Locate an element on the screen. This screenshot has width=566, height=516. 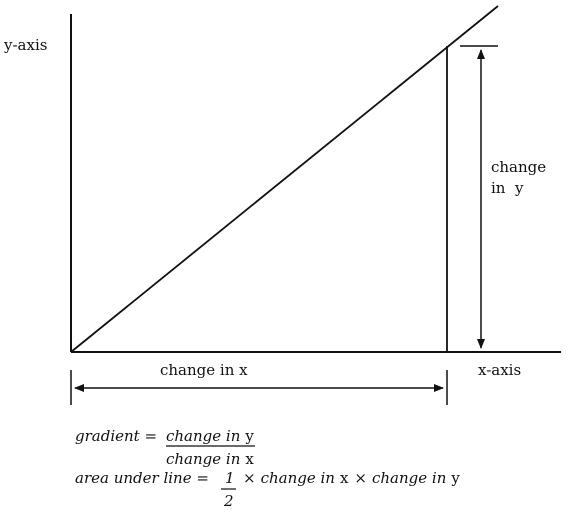
gradient-lhs: gradient = is located at coordinates (116, 436).